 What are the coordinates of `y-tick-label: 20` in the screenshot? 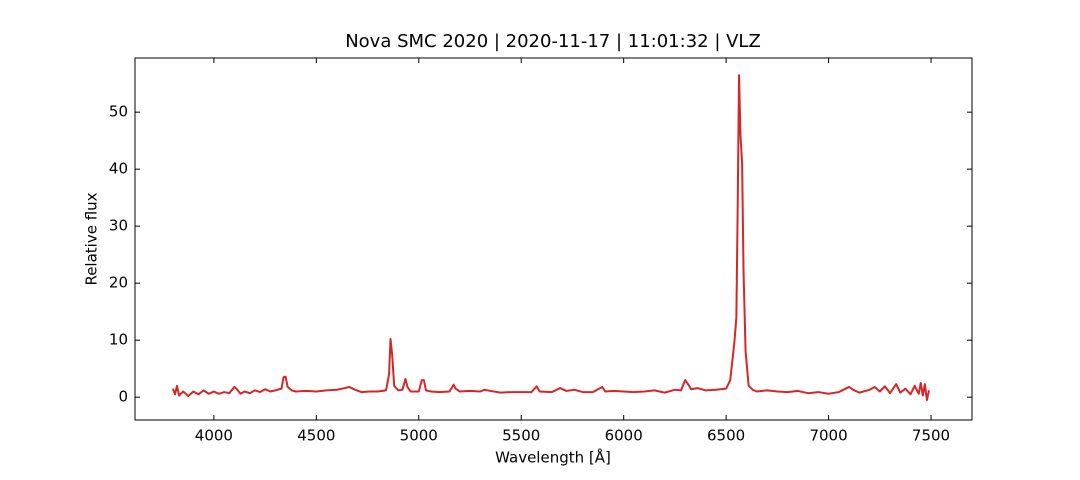 It's located at (118, 283).